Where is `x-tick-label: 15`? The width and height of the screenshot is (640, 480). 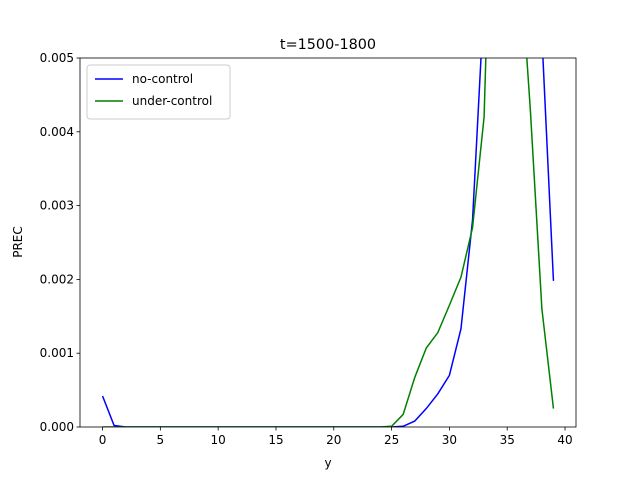 x-tick-label: 15 is located at coordinates (275, 440).